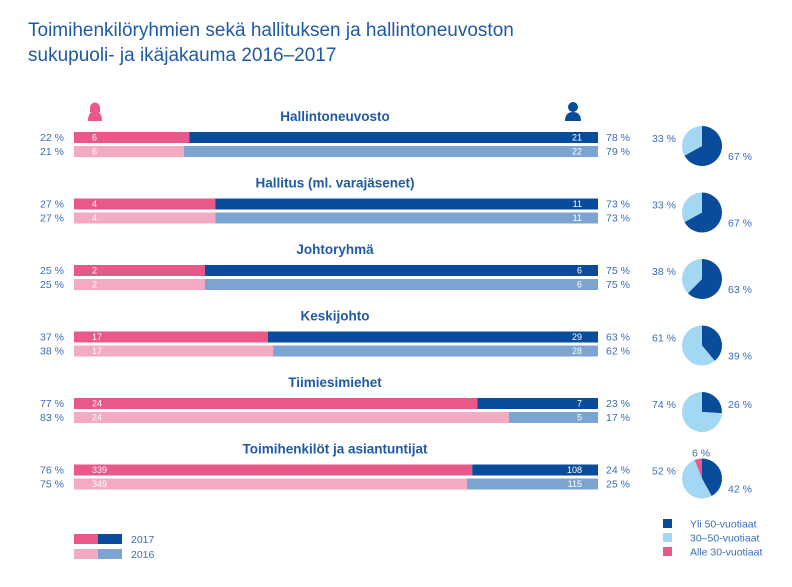 This screenshot has width=792, height=587. I want to click on male-pct-label: 78 %, so click(618, 138).